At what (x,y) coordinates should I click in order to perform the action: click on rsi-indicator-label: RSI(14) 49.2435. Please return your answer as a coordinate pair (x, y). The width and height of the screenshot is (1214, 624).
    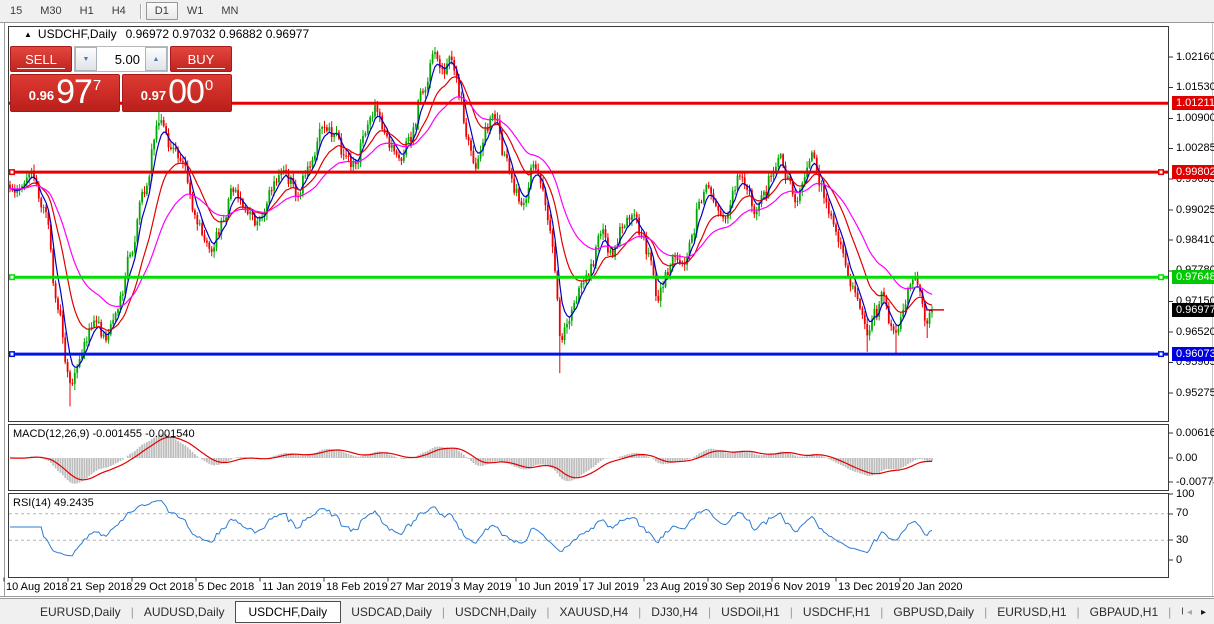
    Looking at the image, I should click on (53, 503).